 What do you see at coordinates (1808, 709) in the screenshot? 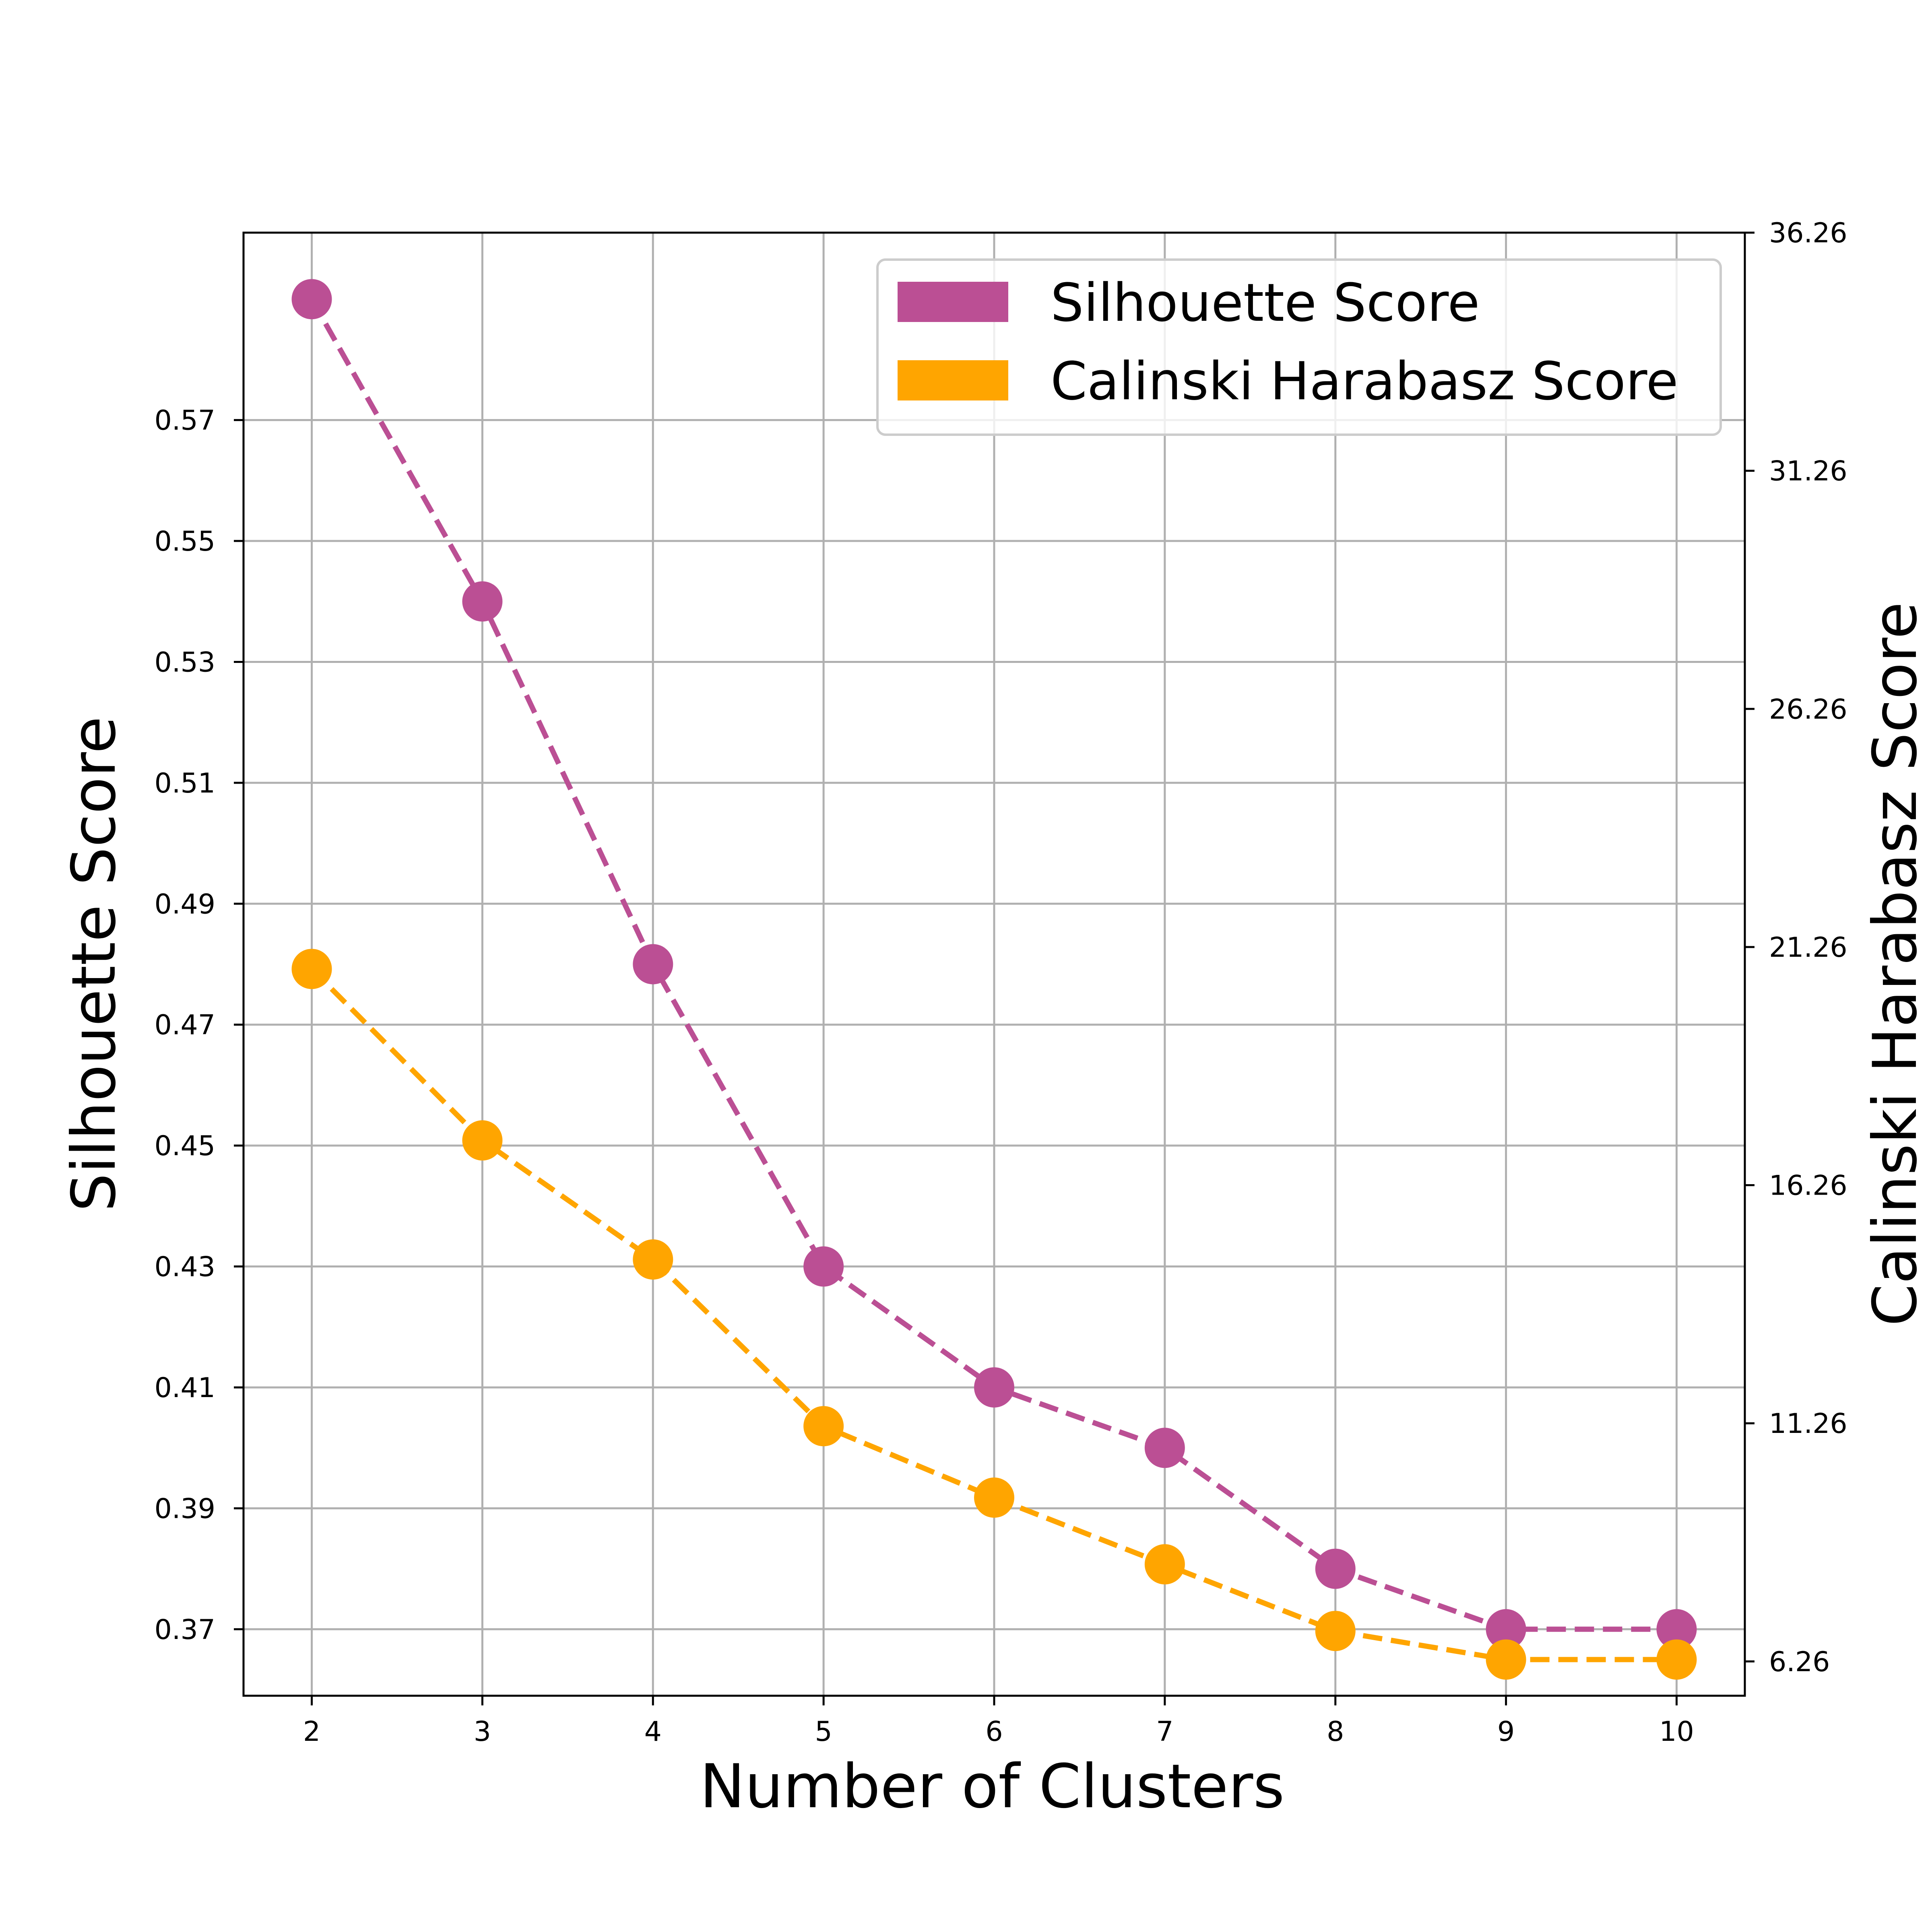
I see `y2-tick-label: 26.26` at bounding box center [1808, 709].